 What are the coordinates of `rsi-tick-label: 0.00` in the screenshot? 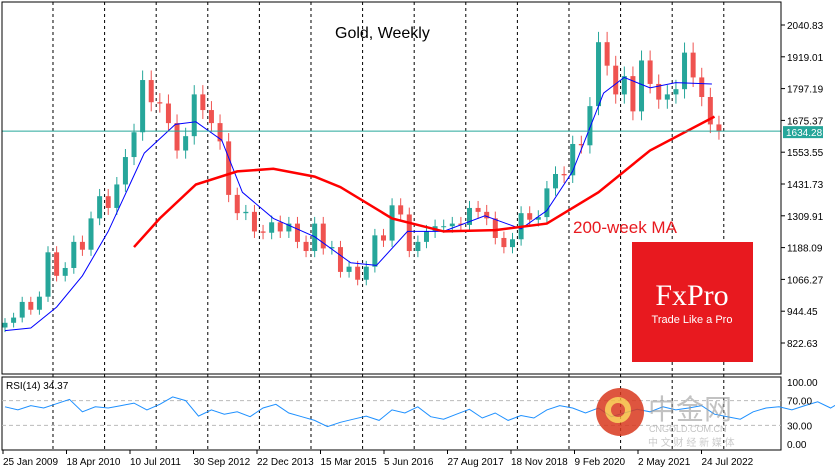 It's located at (797, 445).